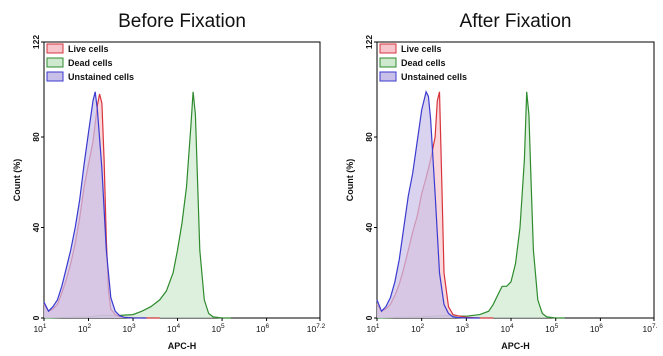 This screenshot has width=663, height=356. What do you see at coordinates (316, 328) in the screenshot?
I see `x-tick-label: 107.2` at bounding box center [316, 328].